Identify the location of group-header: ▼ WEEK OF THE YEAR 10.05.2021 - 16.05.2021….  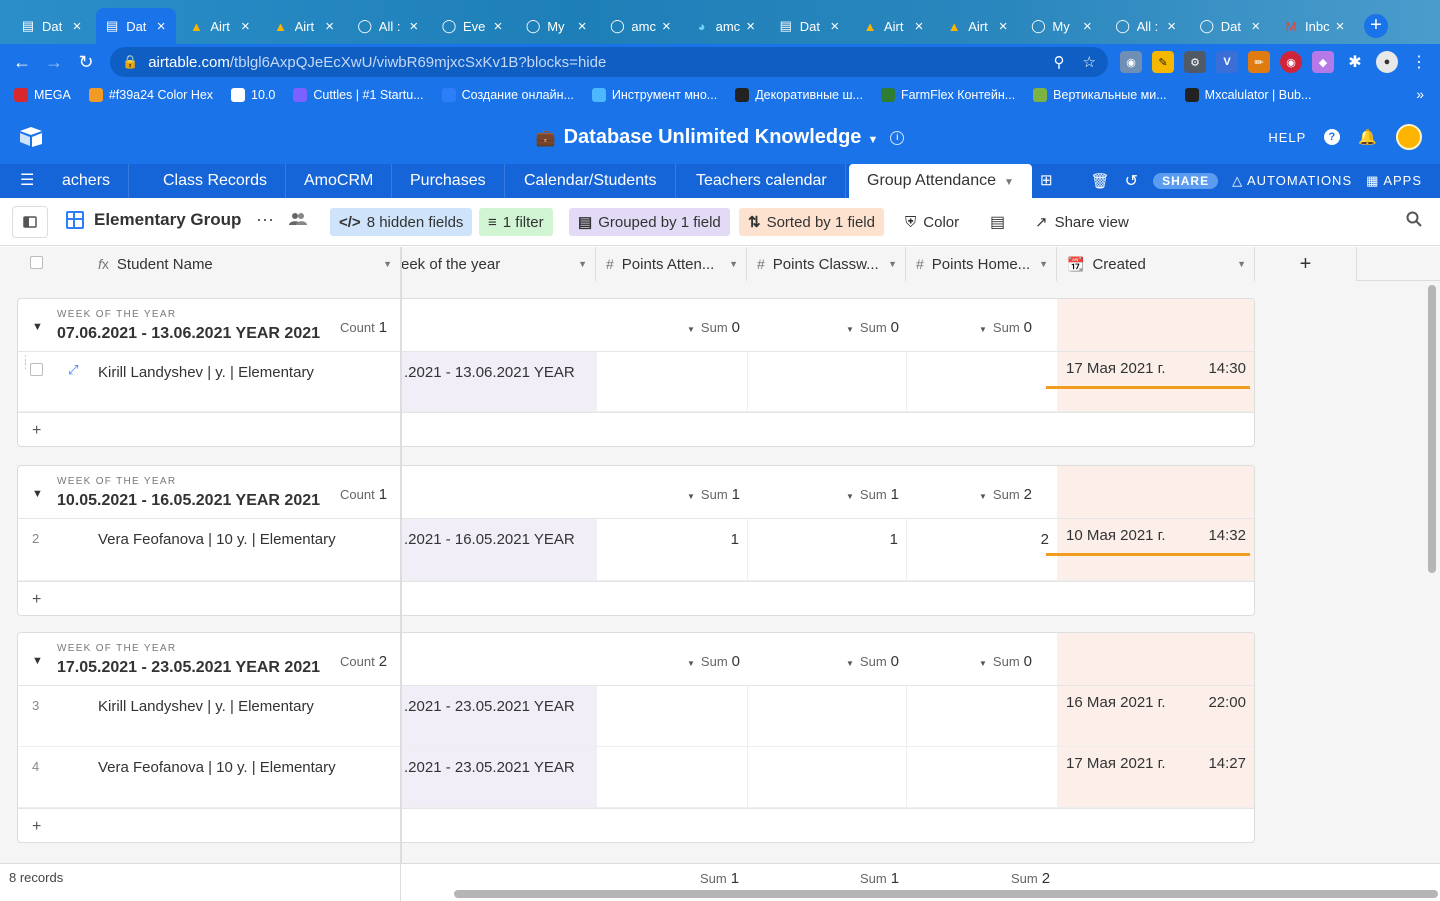
(636, 492).